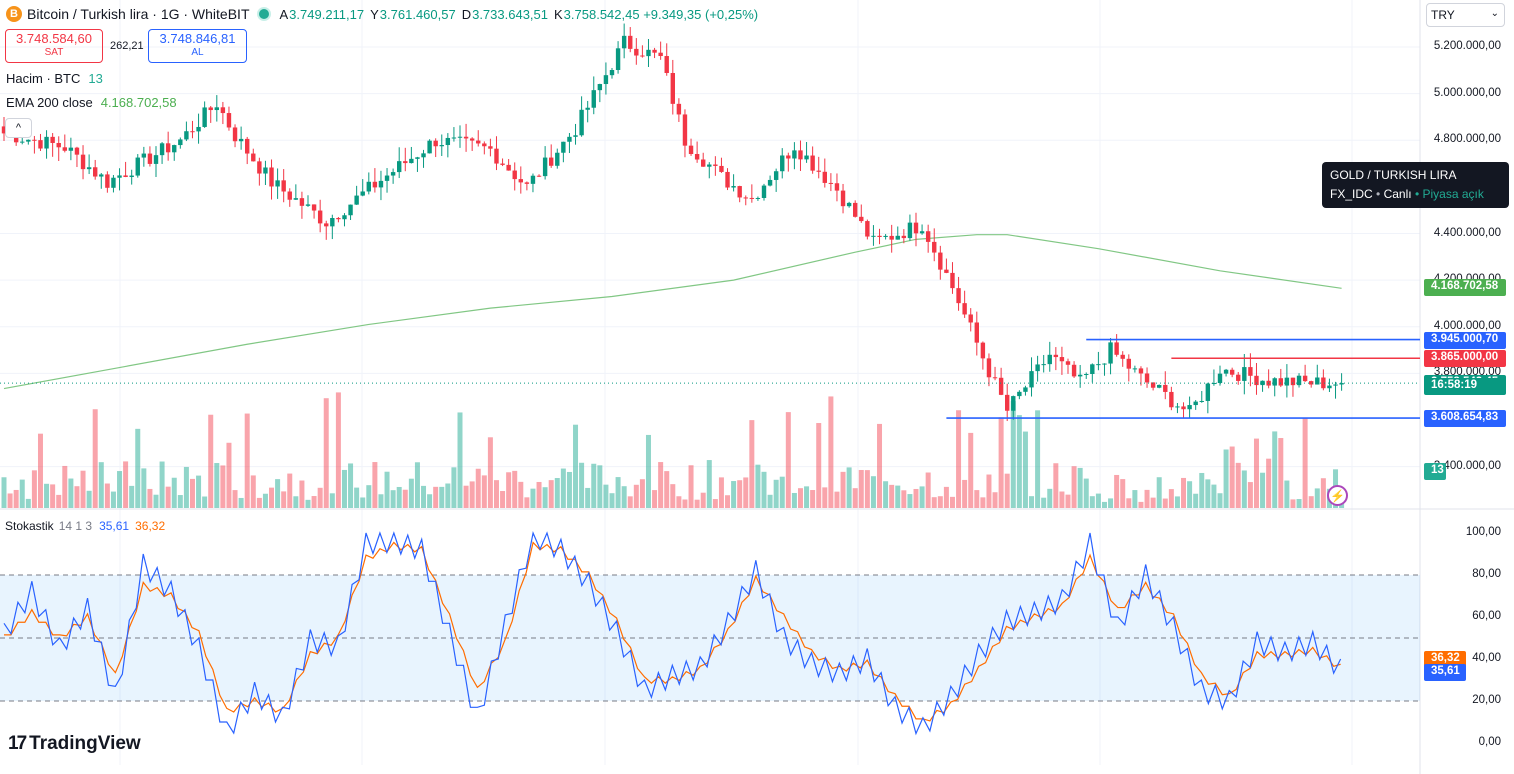 Image resolution: width=1514 pixels, height=774 pixels. I want to click on tradingview-logo-icon: 17, so click(17, 743).